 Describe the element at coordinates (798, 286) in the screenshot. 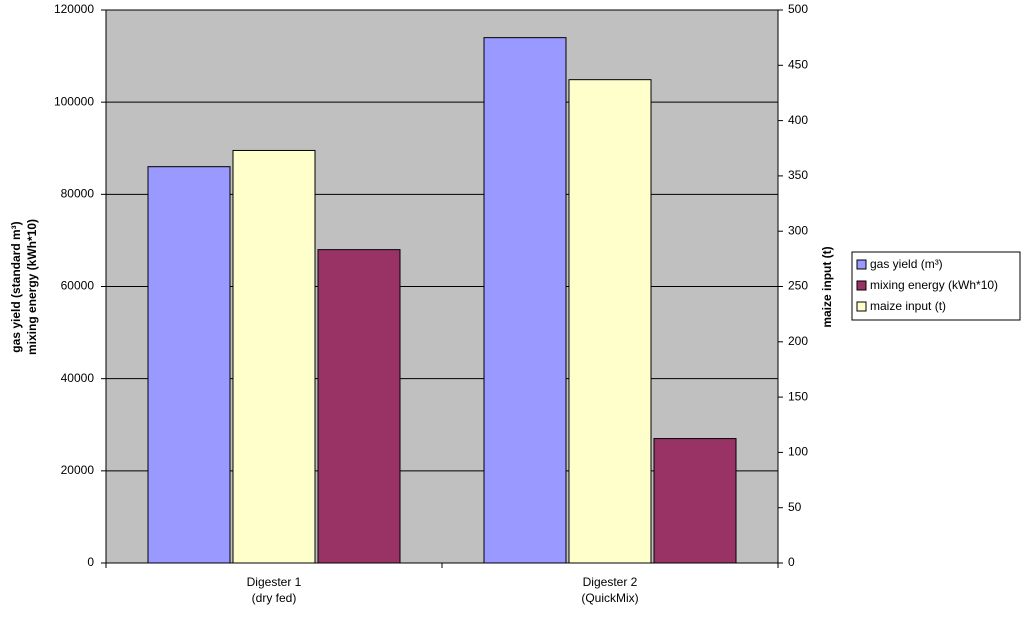

I see `y2-tick-label: 250` at that location.